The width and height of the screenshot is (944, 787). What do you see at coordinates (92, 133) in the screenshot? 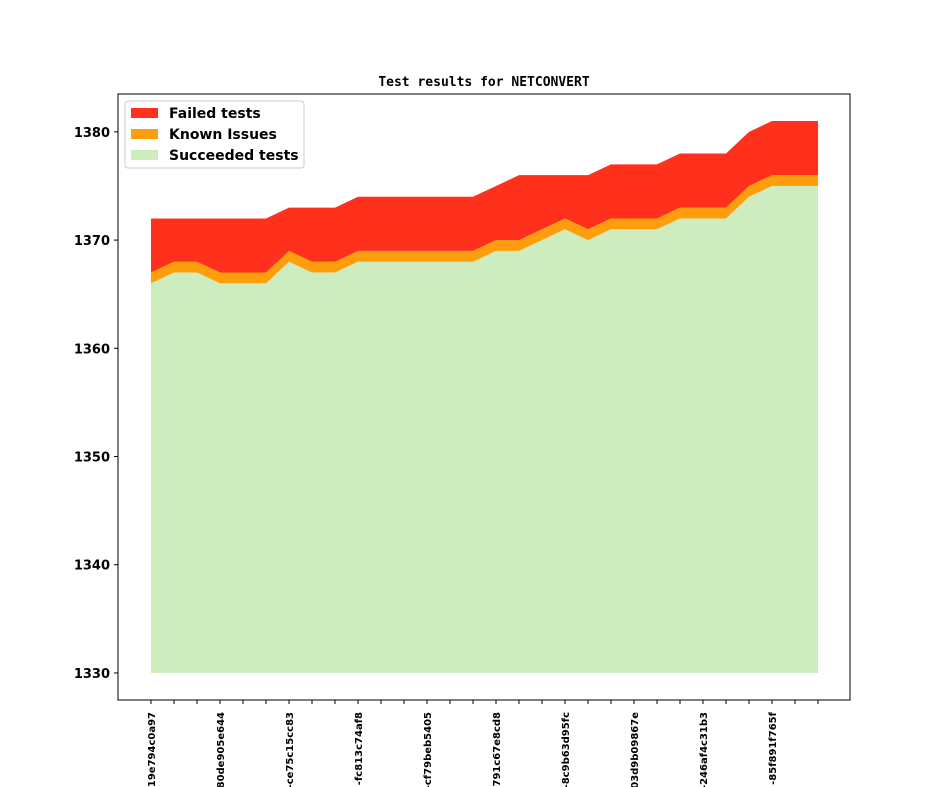
I see `y-tick-label: 1380` at bounding box center [92, 133].